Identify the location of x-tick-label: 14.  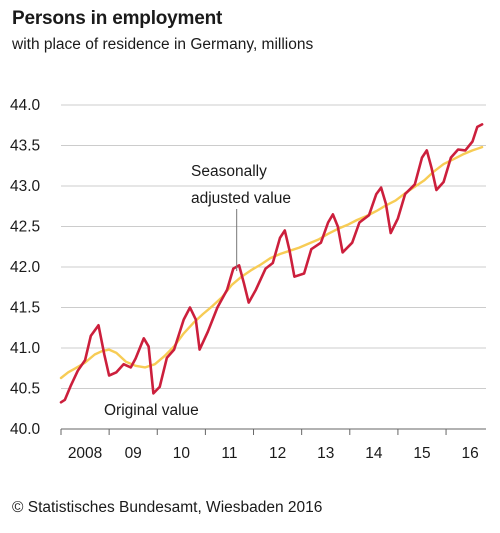
(374, 453).